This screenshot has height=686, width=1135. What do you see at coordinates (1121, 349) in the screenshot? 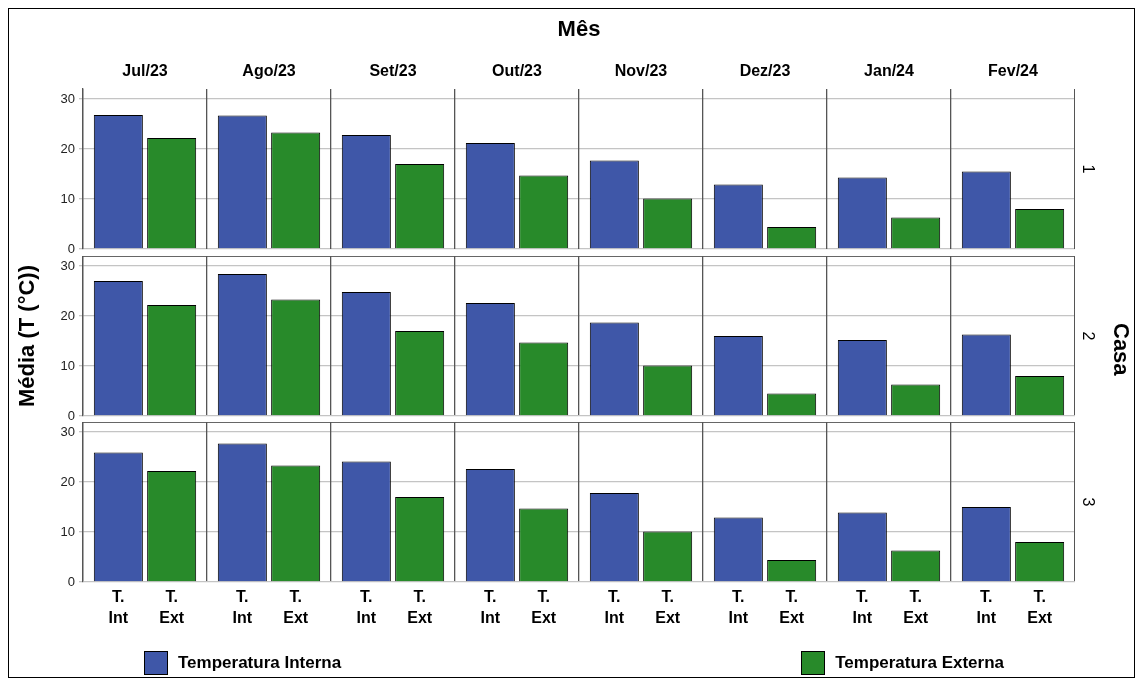
I see `text: Casa` at bounding box center [1121, 349].